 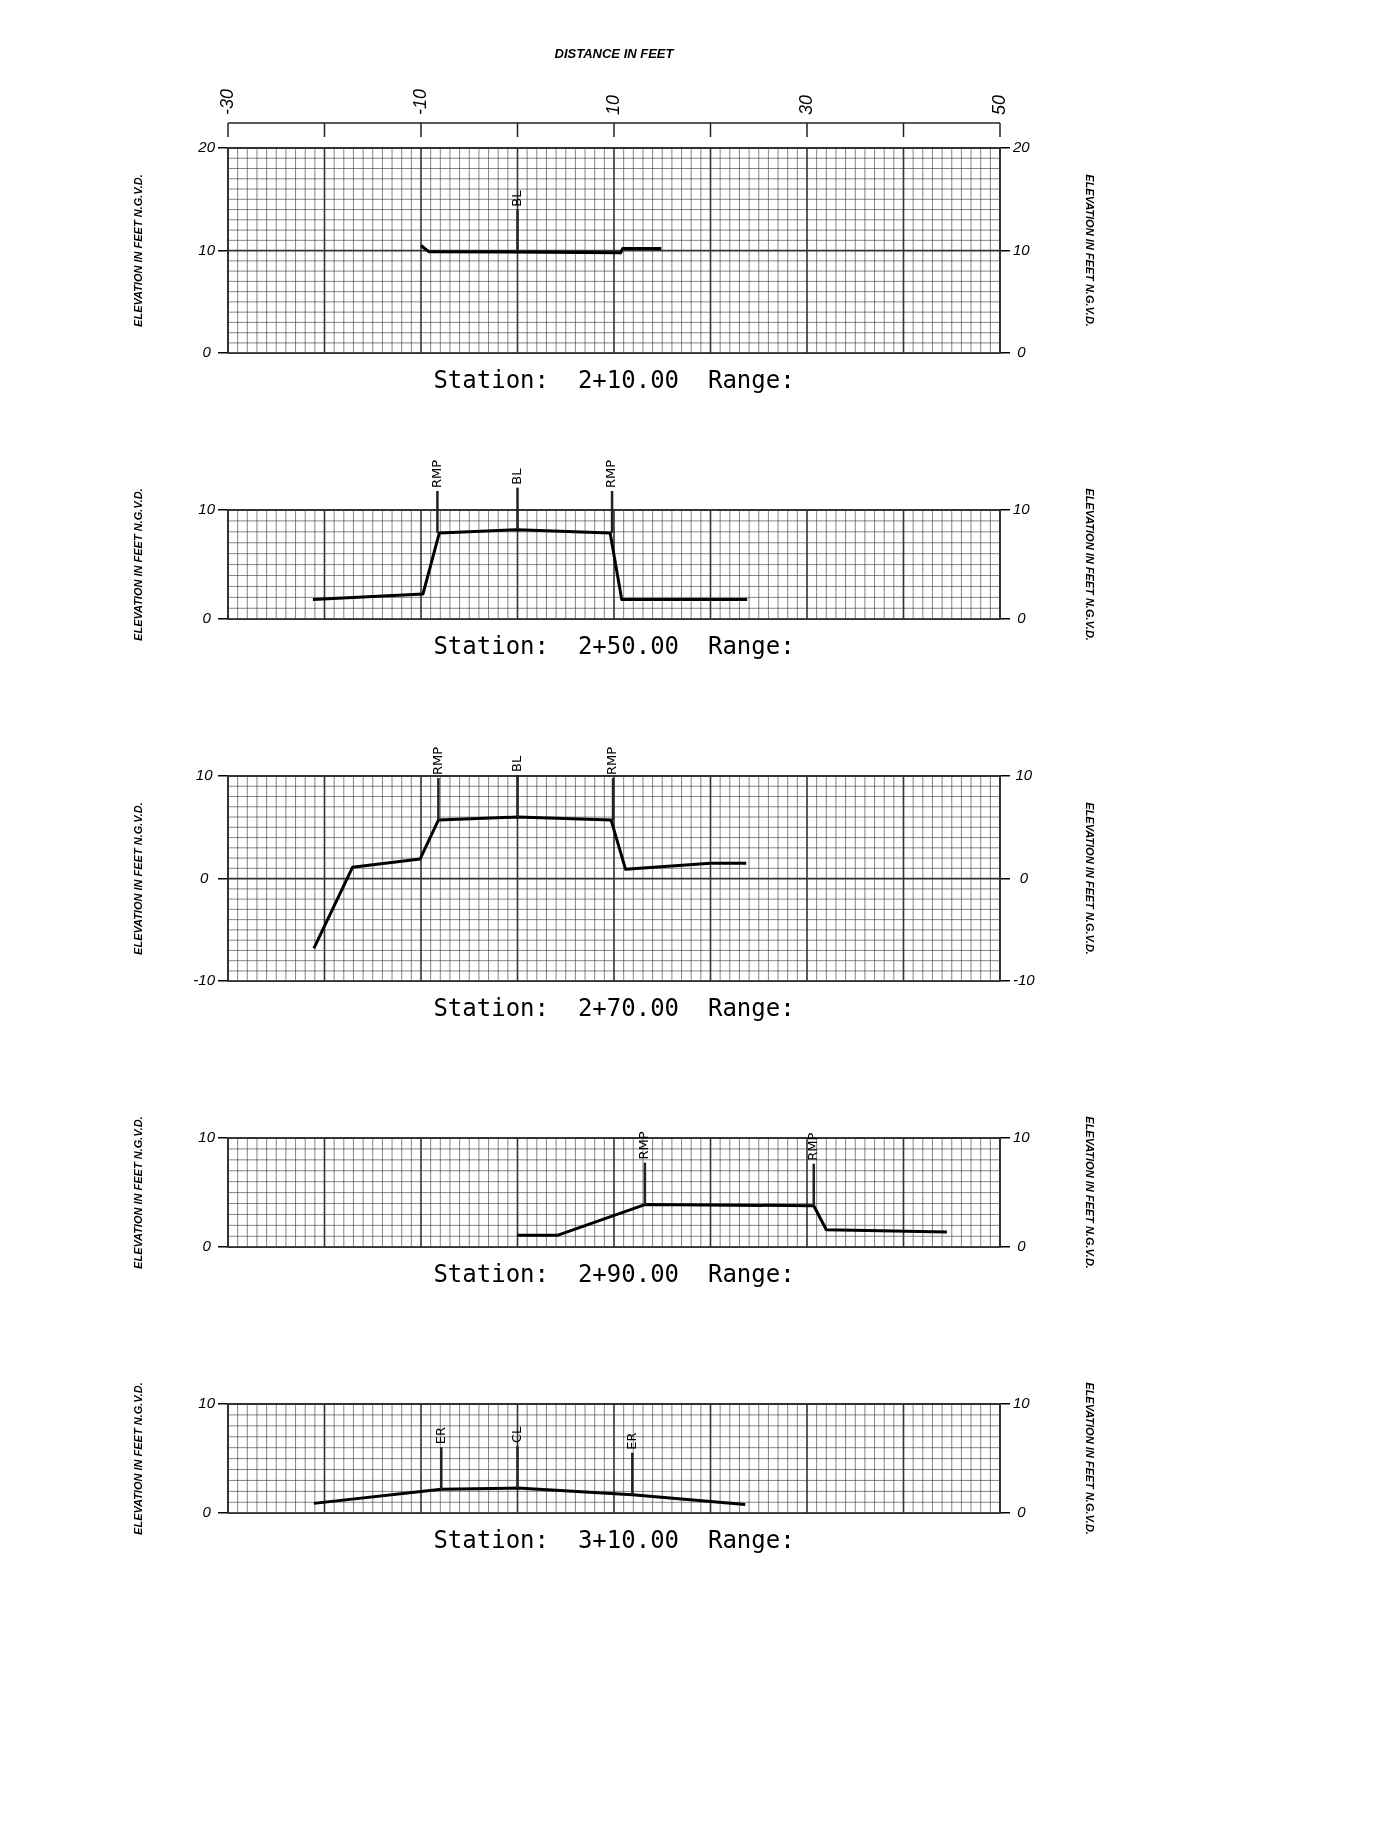 I want to click on text: Station: 2+90.00 Range:, so click(x=614, y=1273).